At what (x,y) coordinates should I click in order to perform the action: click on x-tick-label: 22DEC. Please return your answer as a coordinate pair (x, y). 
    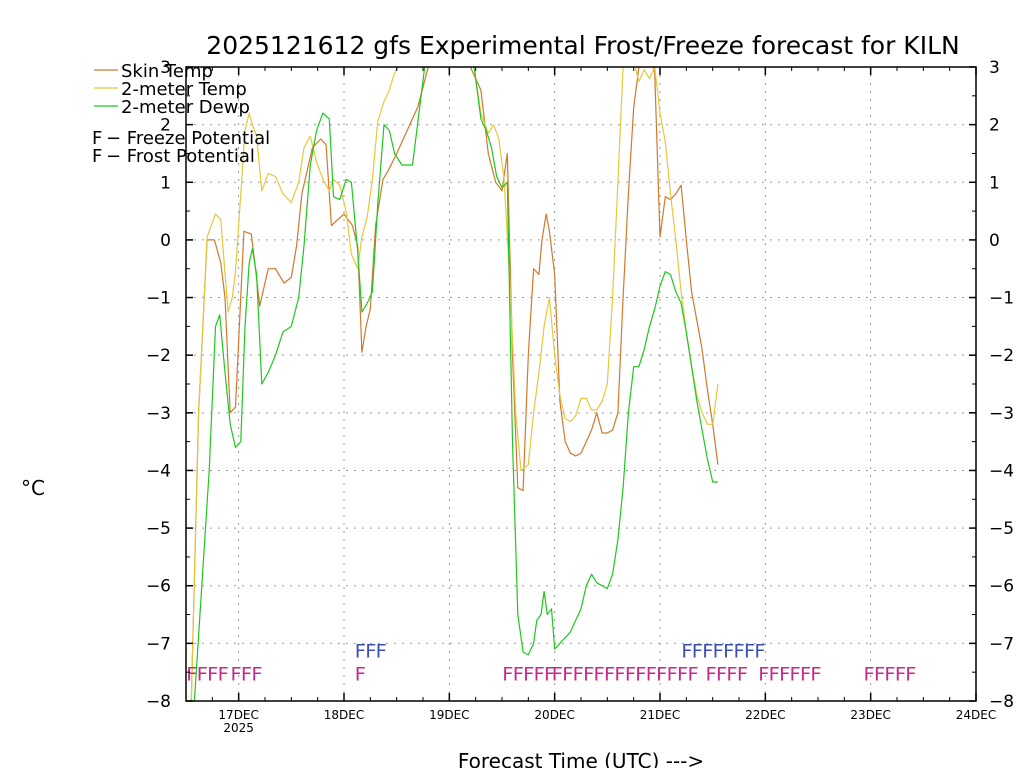
    Looking at the image, I should click on (765, 715).